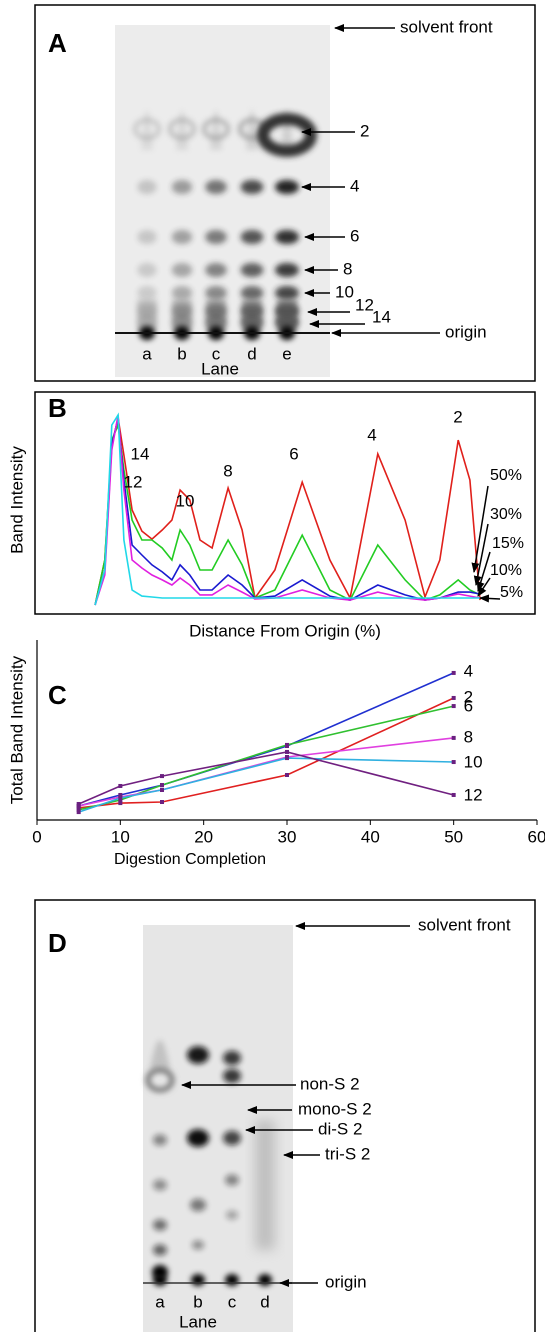 Image resolution: width=545 pixels, height=1332 pixels. Describe the element at coordinates (347, 1153) in the screenshot. I see `band-label: tri-S 2` at that location.